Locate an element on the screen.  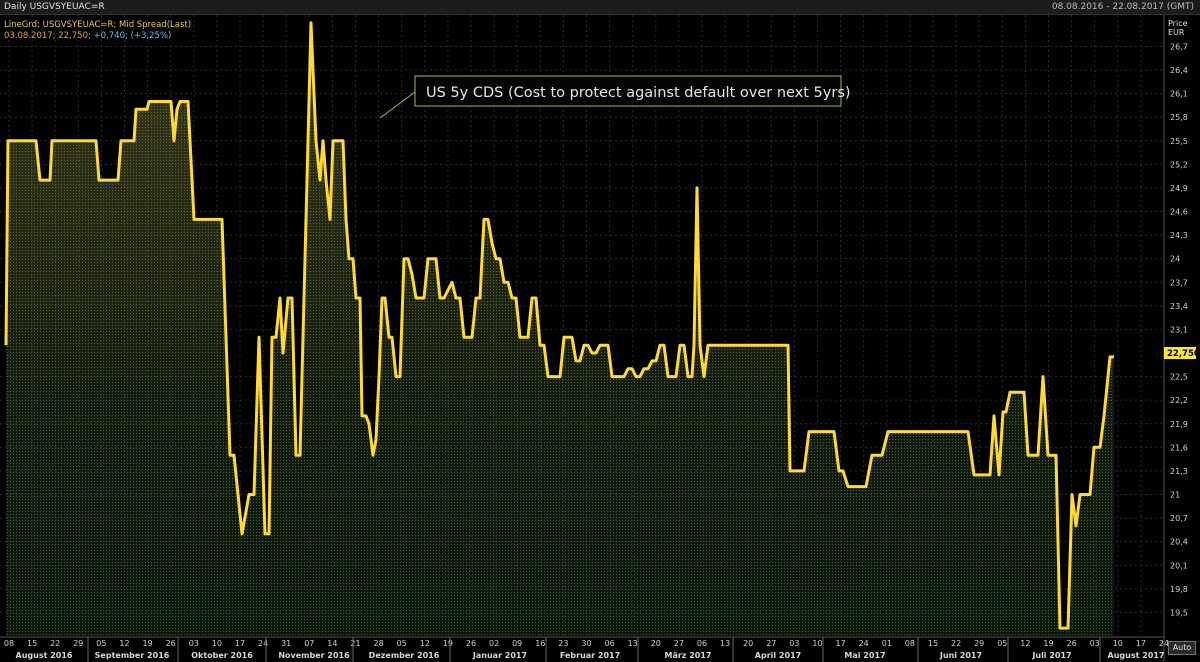
legend-line1: LineGrd; USGVSYEUAC=R; Mid Spread(Last) is located at coordinates (97, 25).